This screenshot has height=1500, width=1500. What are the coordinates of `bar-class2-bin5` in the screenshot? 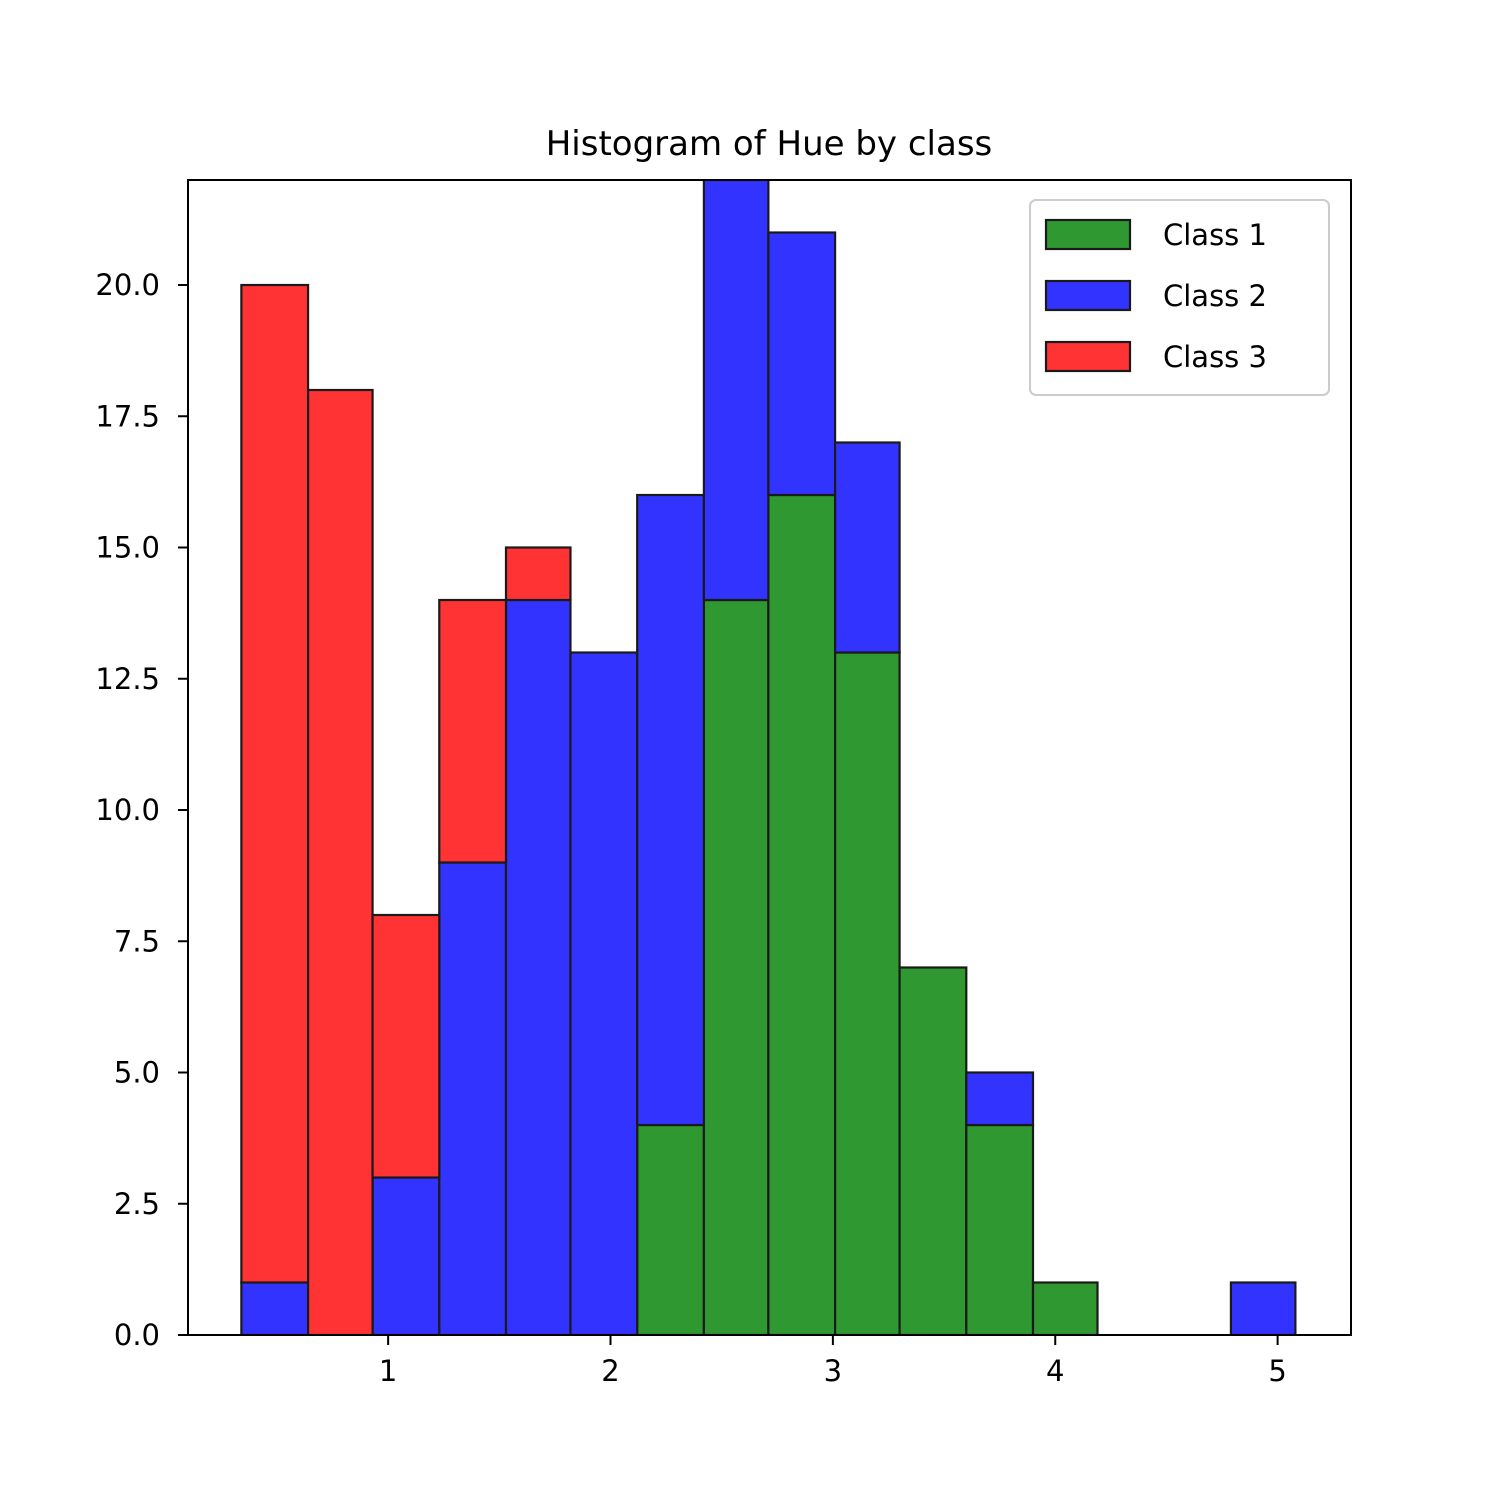 It's located at (538, 966).